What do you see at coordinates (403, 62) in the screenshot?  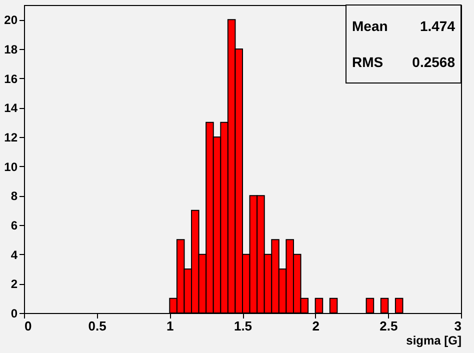 I see `text: RMS 0.2568` at bounding box center [403, 62].